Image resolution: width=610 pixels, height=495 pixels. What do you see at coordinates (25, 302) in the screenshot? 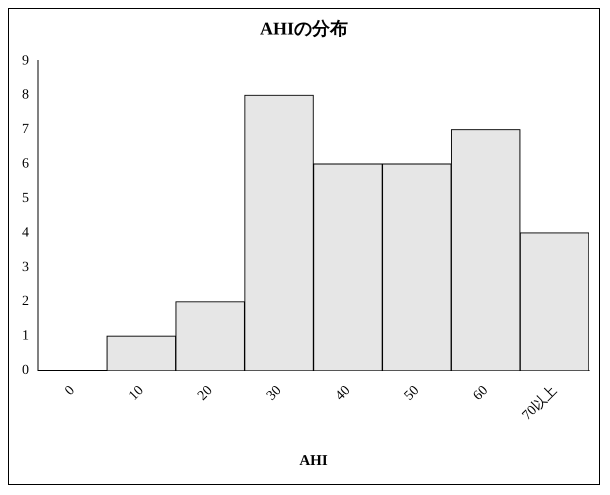
I see `y-tick-label: 2` at bounding box center [25, 302].